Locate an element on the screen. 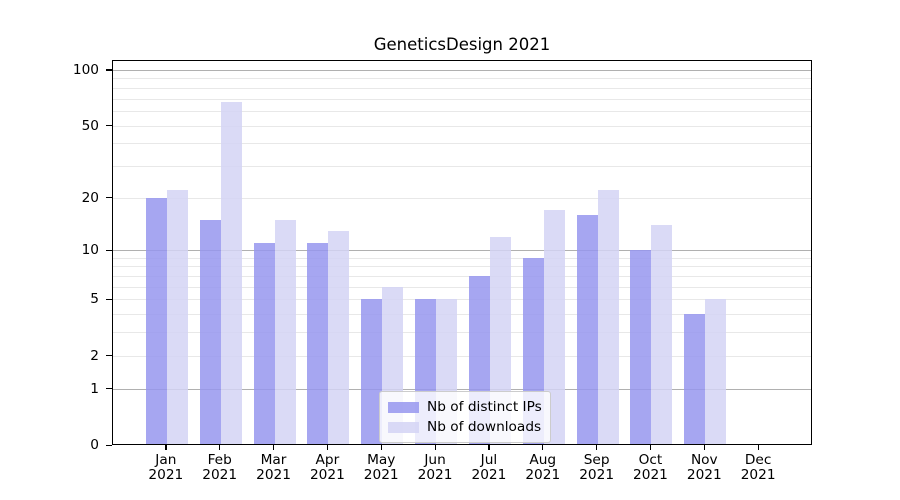  y-tick-label: 2 is located at coordinates (94, 355).